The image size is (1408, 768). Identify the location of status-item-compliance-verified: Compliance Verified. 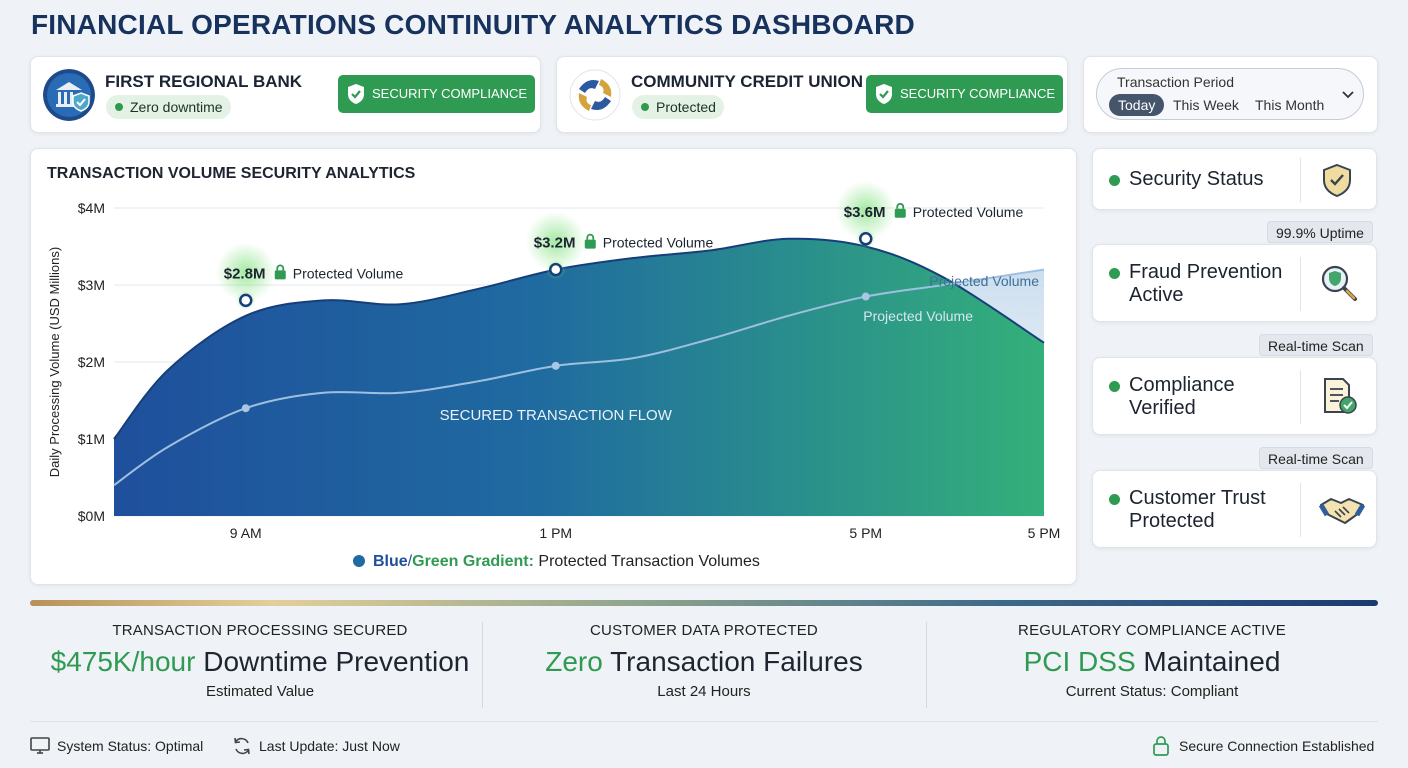
(1234, 396).